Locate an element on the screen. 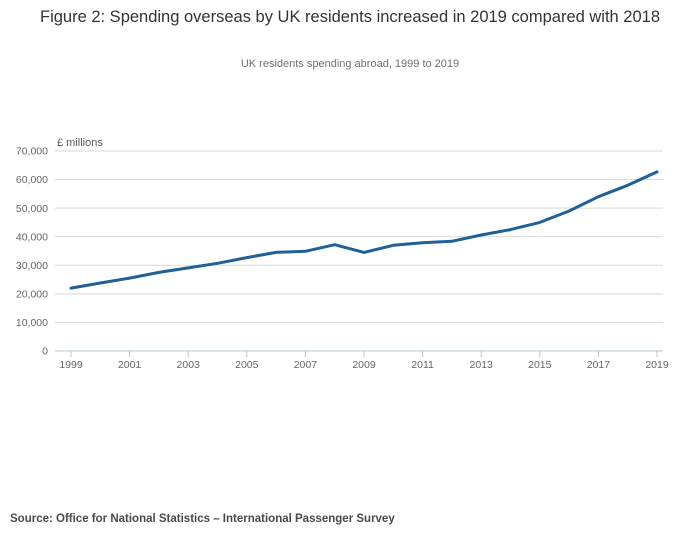 Image resolution: width=700 pixels, height=554 pixels. y-axis-label: 0 is located at coordinates (45, 352).